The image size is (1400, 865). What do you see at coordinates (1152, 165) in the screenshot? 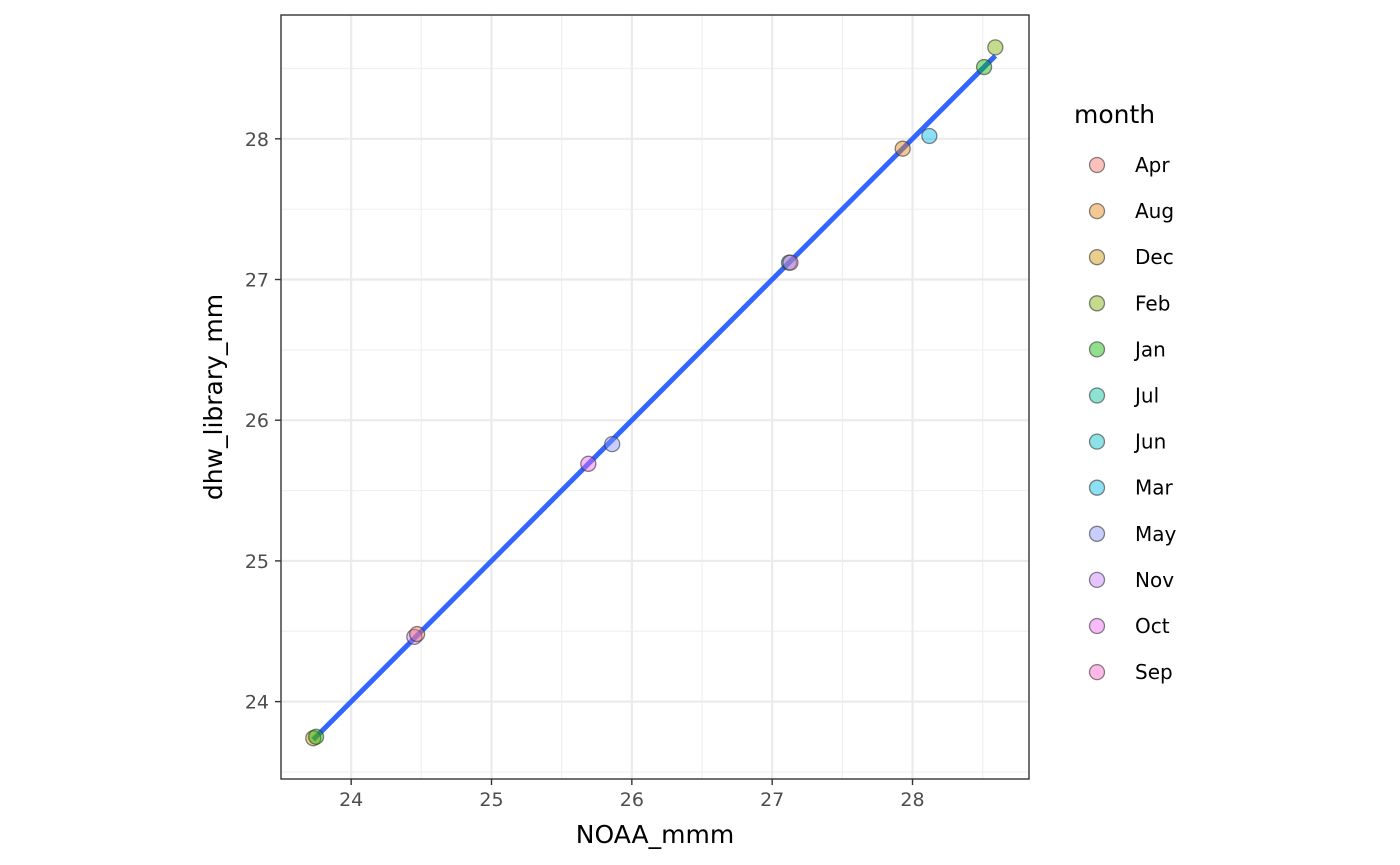
I see `legend-label-apr: Apr` at bounding box center [1152, 165].